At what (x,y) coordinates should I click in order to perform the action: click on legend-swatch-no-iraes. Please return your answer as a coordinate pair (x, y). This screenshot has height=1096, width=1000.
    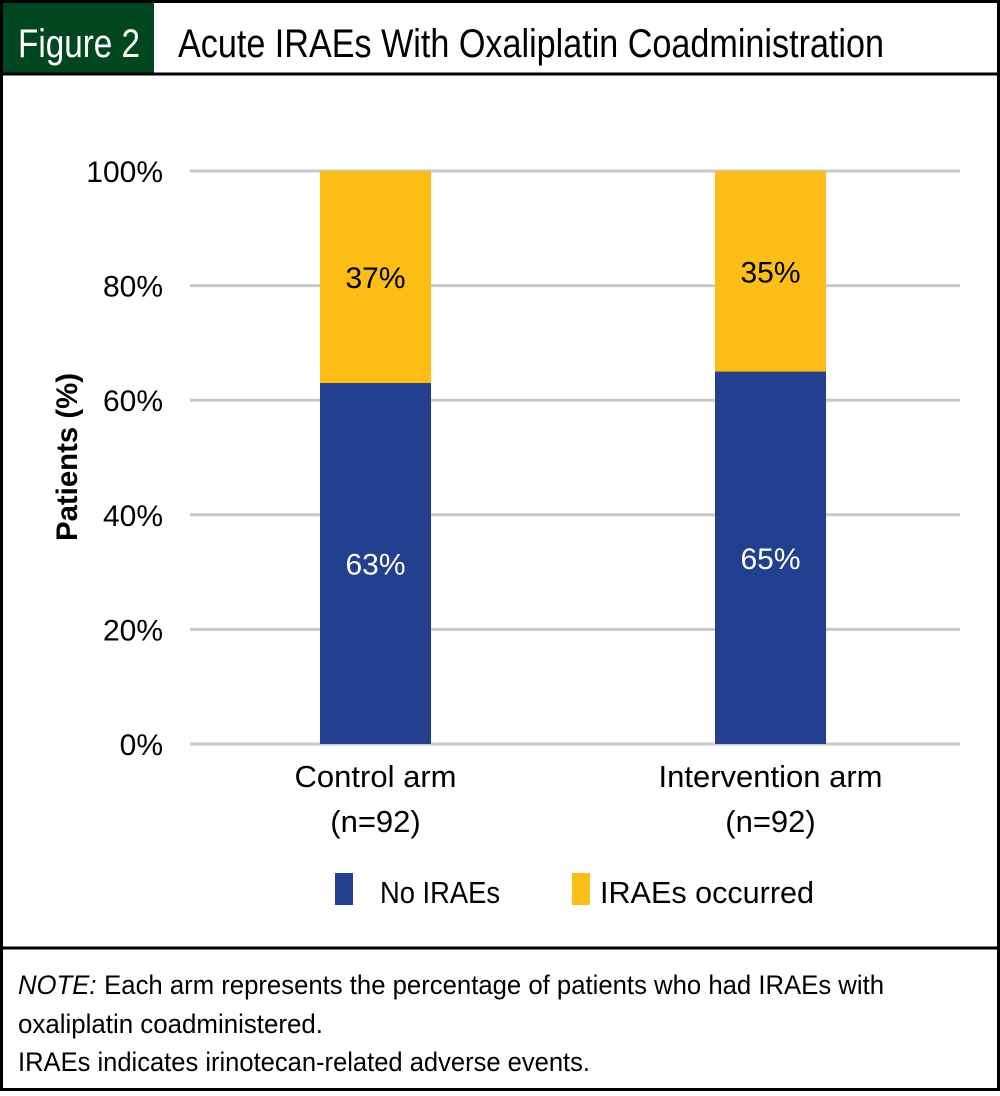
    Looking at the image, I should click on (344, 889).